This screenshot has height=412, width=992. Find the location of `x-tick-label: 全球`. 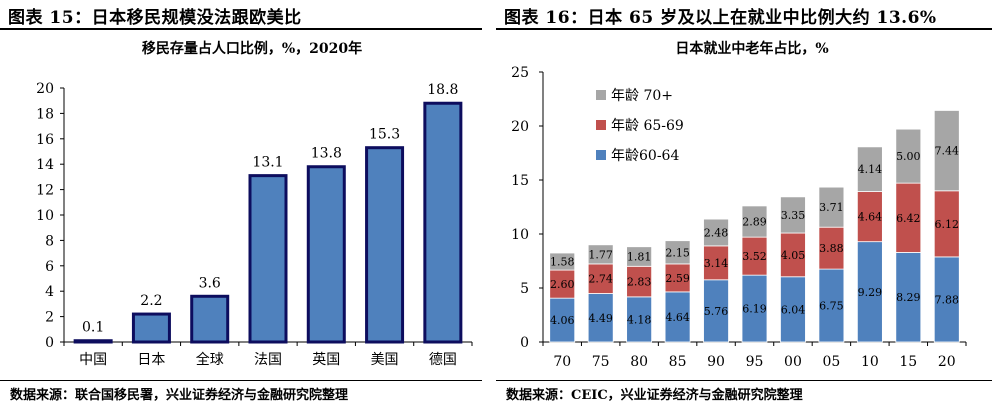

x-tick-label: 全球 is located at coordinates (210, 359).